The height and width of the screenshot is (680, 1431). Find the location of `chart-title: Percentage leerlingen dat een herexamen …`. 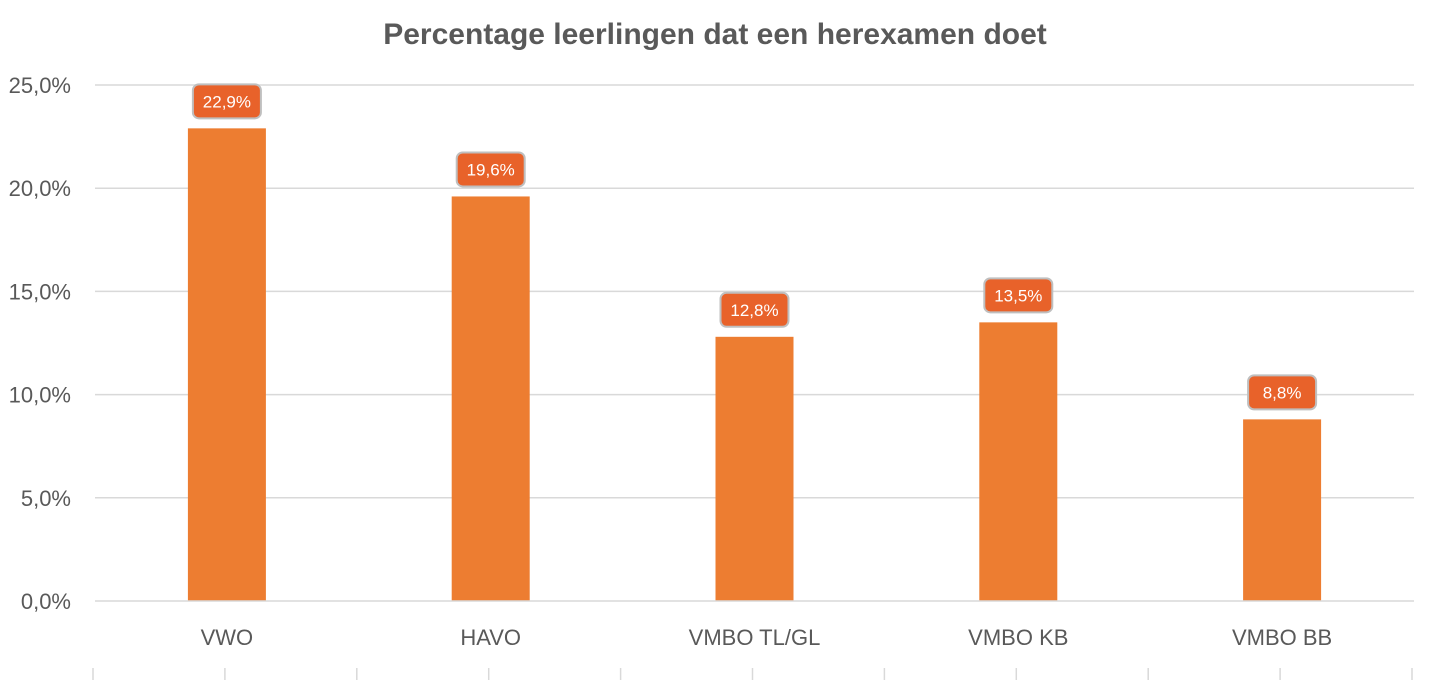

chart-title: Percentage leerlingen dat een herexamen … is located at coordinates (715, 34).